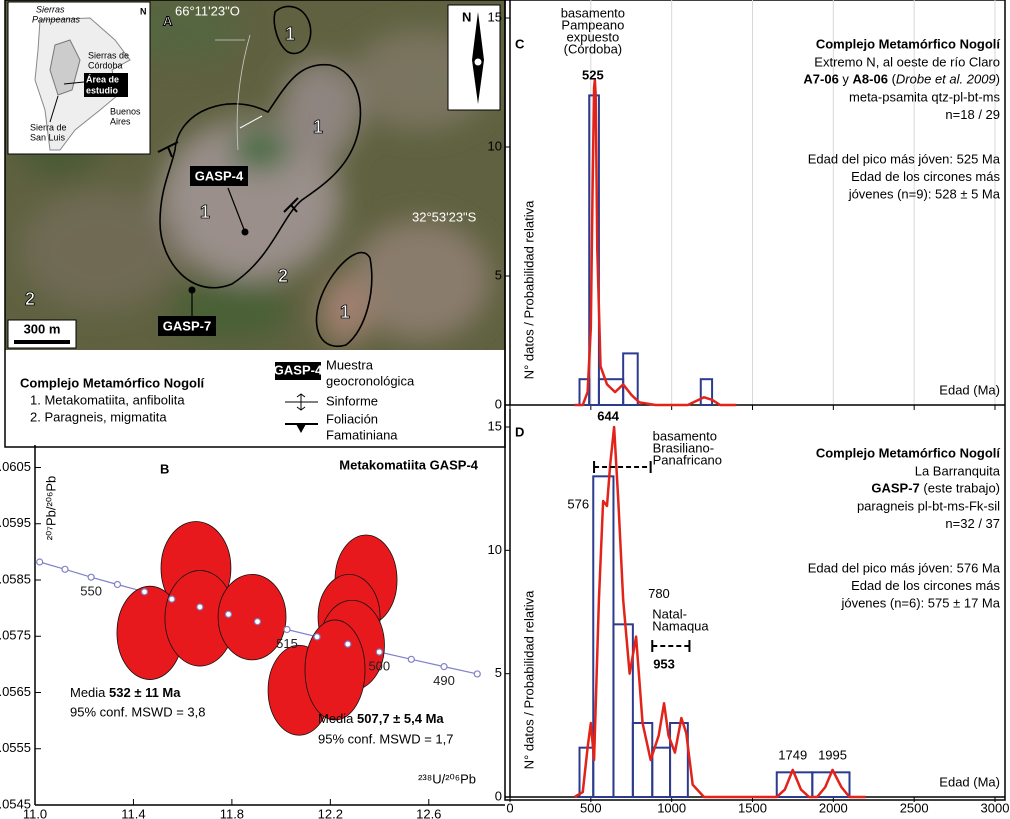 This screenshot has width=1010, height=819. What do you see at coordinates (659, 593) in the screenshot?
I see `peak-label: 780` at bounding box center [659, 593].